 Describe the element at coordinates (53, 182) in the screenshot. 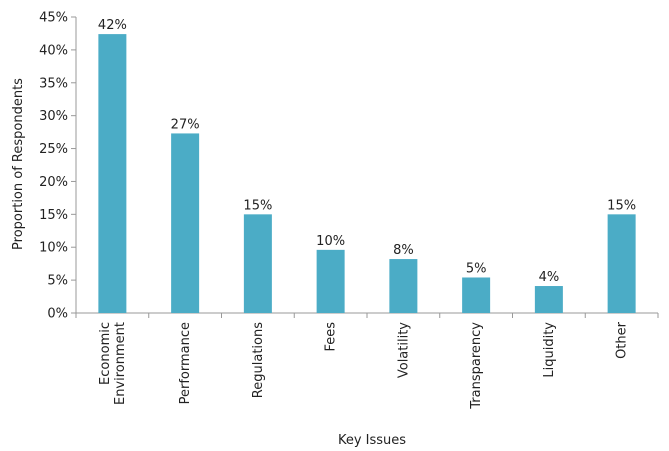

I see `y-tick-label: 20%` at that location.